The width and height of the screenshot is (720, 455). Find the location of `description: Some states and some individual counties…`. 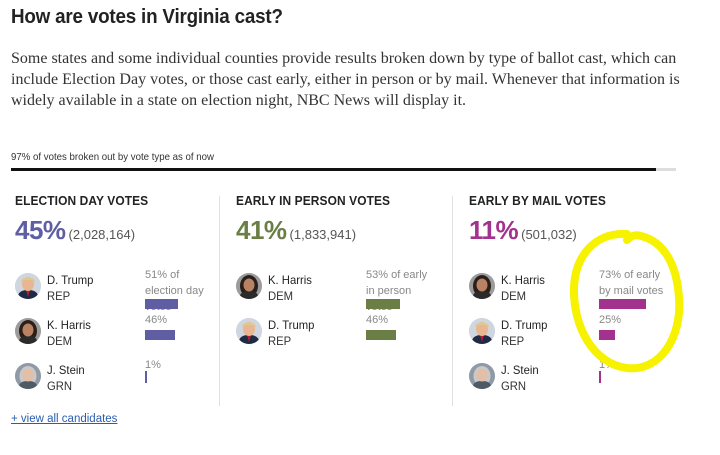

description: Some states and some individual counties… is located at coordinates (345, 79).